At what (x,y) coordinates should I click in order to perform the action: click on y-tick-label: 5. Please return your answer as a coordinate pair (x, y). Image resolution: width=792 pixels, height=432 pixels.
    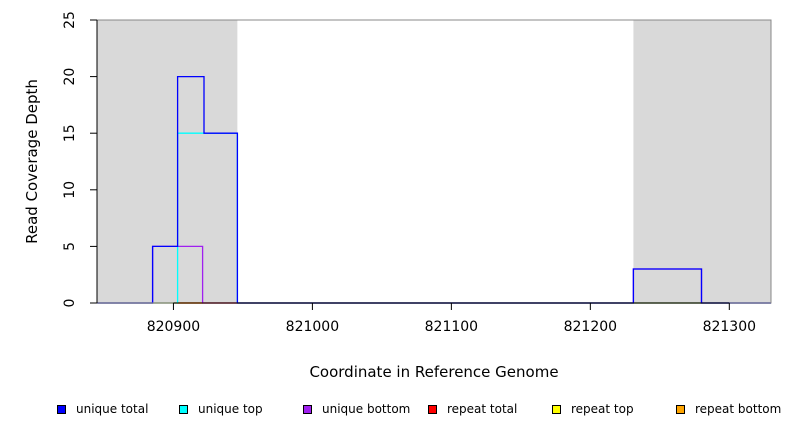
    Looking at the image, I should click on (70, 246).